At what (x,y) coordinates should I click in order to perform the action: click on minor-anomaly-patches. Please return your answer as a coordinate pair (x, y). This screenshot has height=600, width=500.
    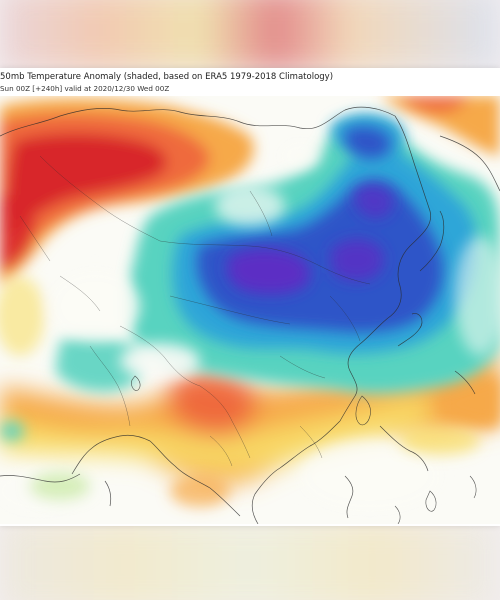
    Looking at the image, I should click on (240, 464).